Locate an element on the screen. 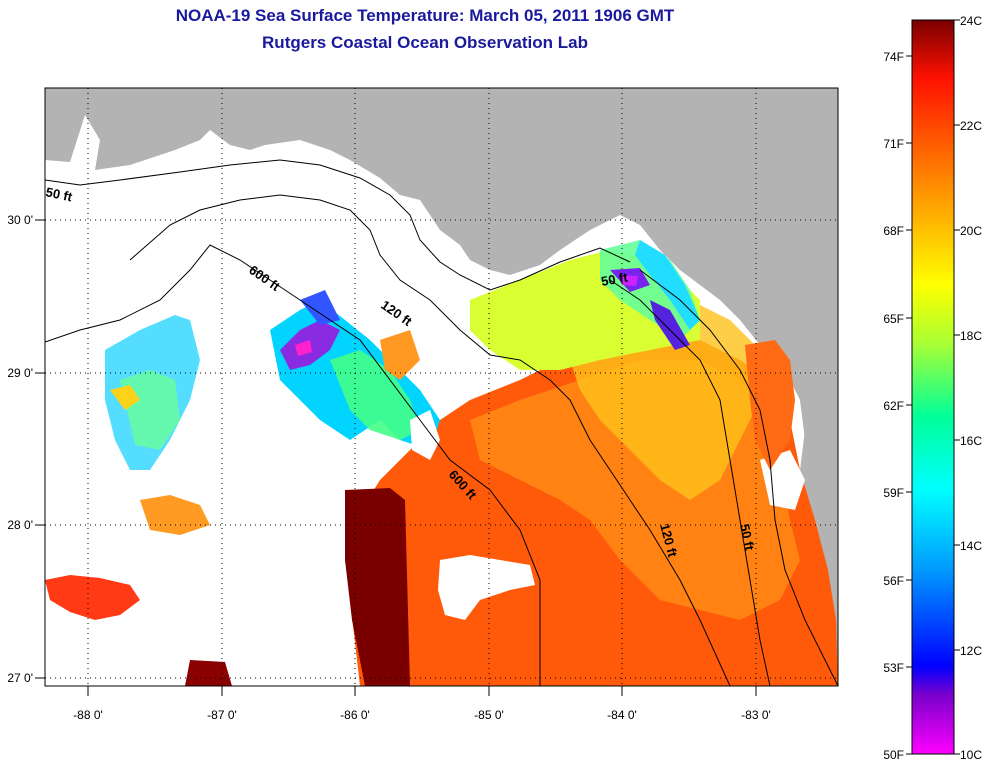 The width and height of the screenshot is (992, 770). lon-label: -86 0' is located at coordinates (355, 715).